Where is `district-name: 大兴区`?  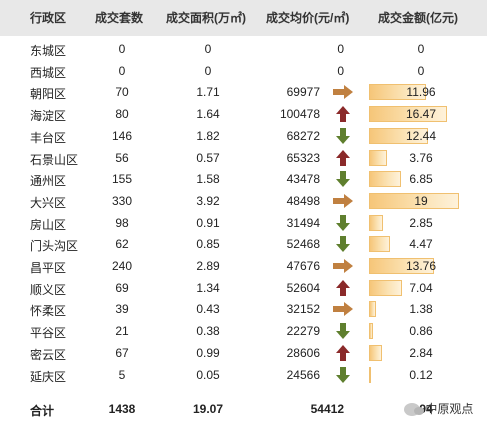 district-name: 大兴区 is located at coordinates (48, 202).